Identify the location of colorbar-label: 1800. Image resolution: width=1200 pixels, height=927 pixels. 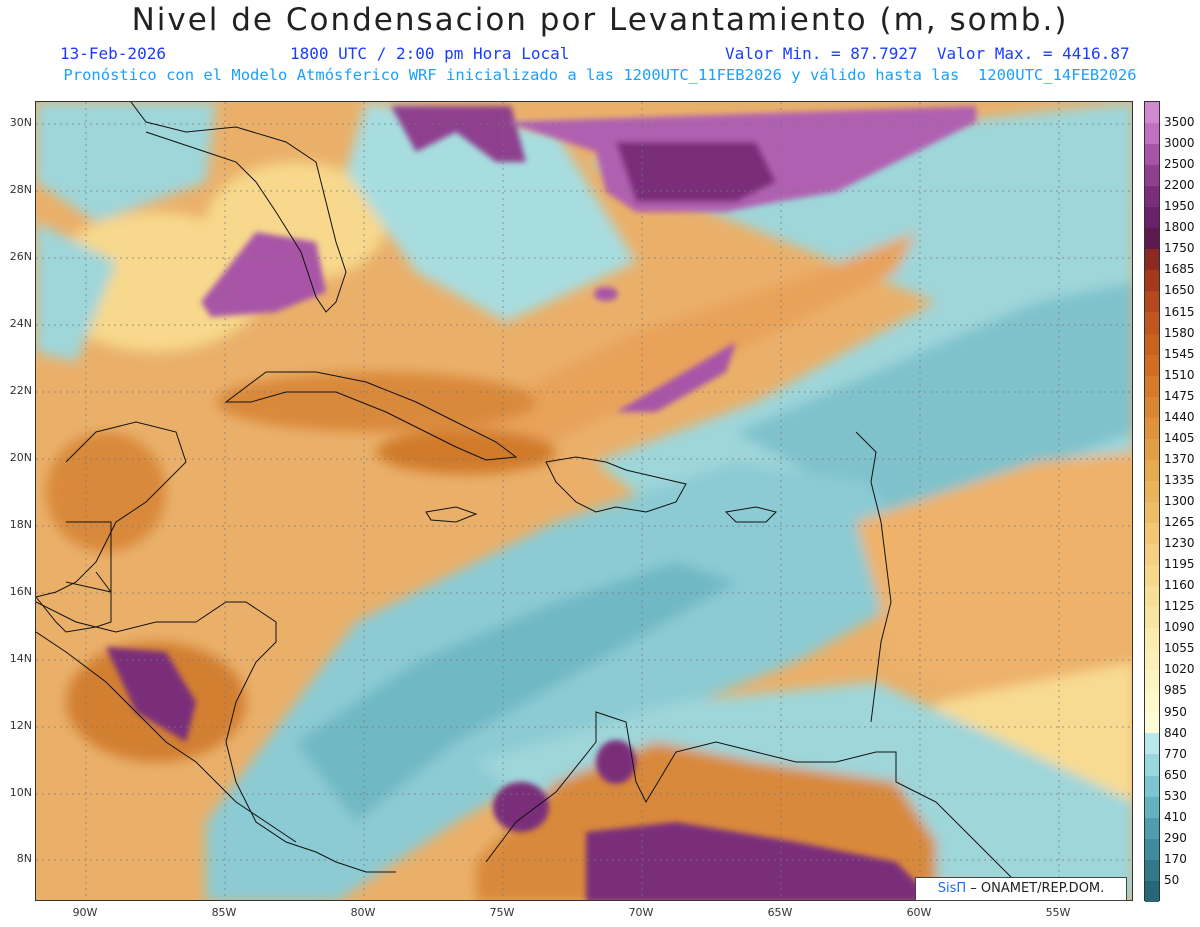
(1179, 227).